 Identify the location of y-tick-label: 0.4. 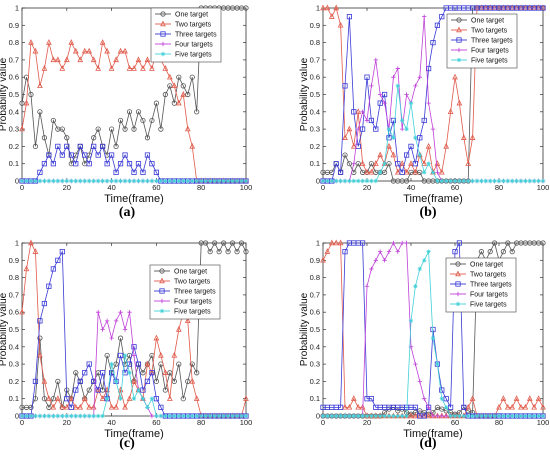
(315, 111).